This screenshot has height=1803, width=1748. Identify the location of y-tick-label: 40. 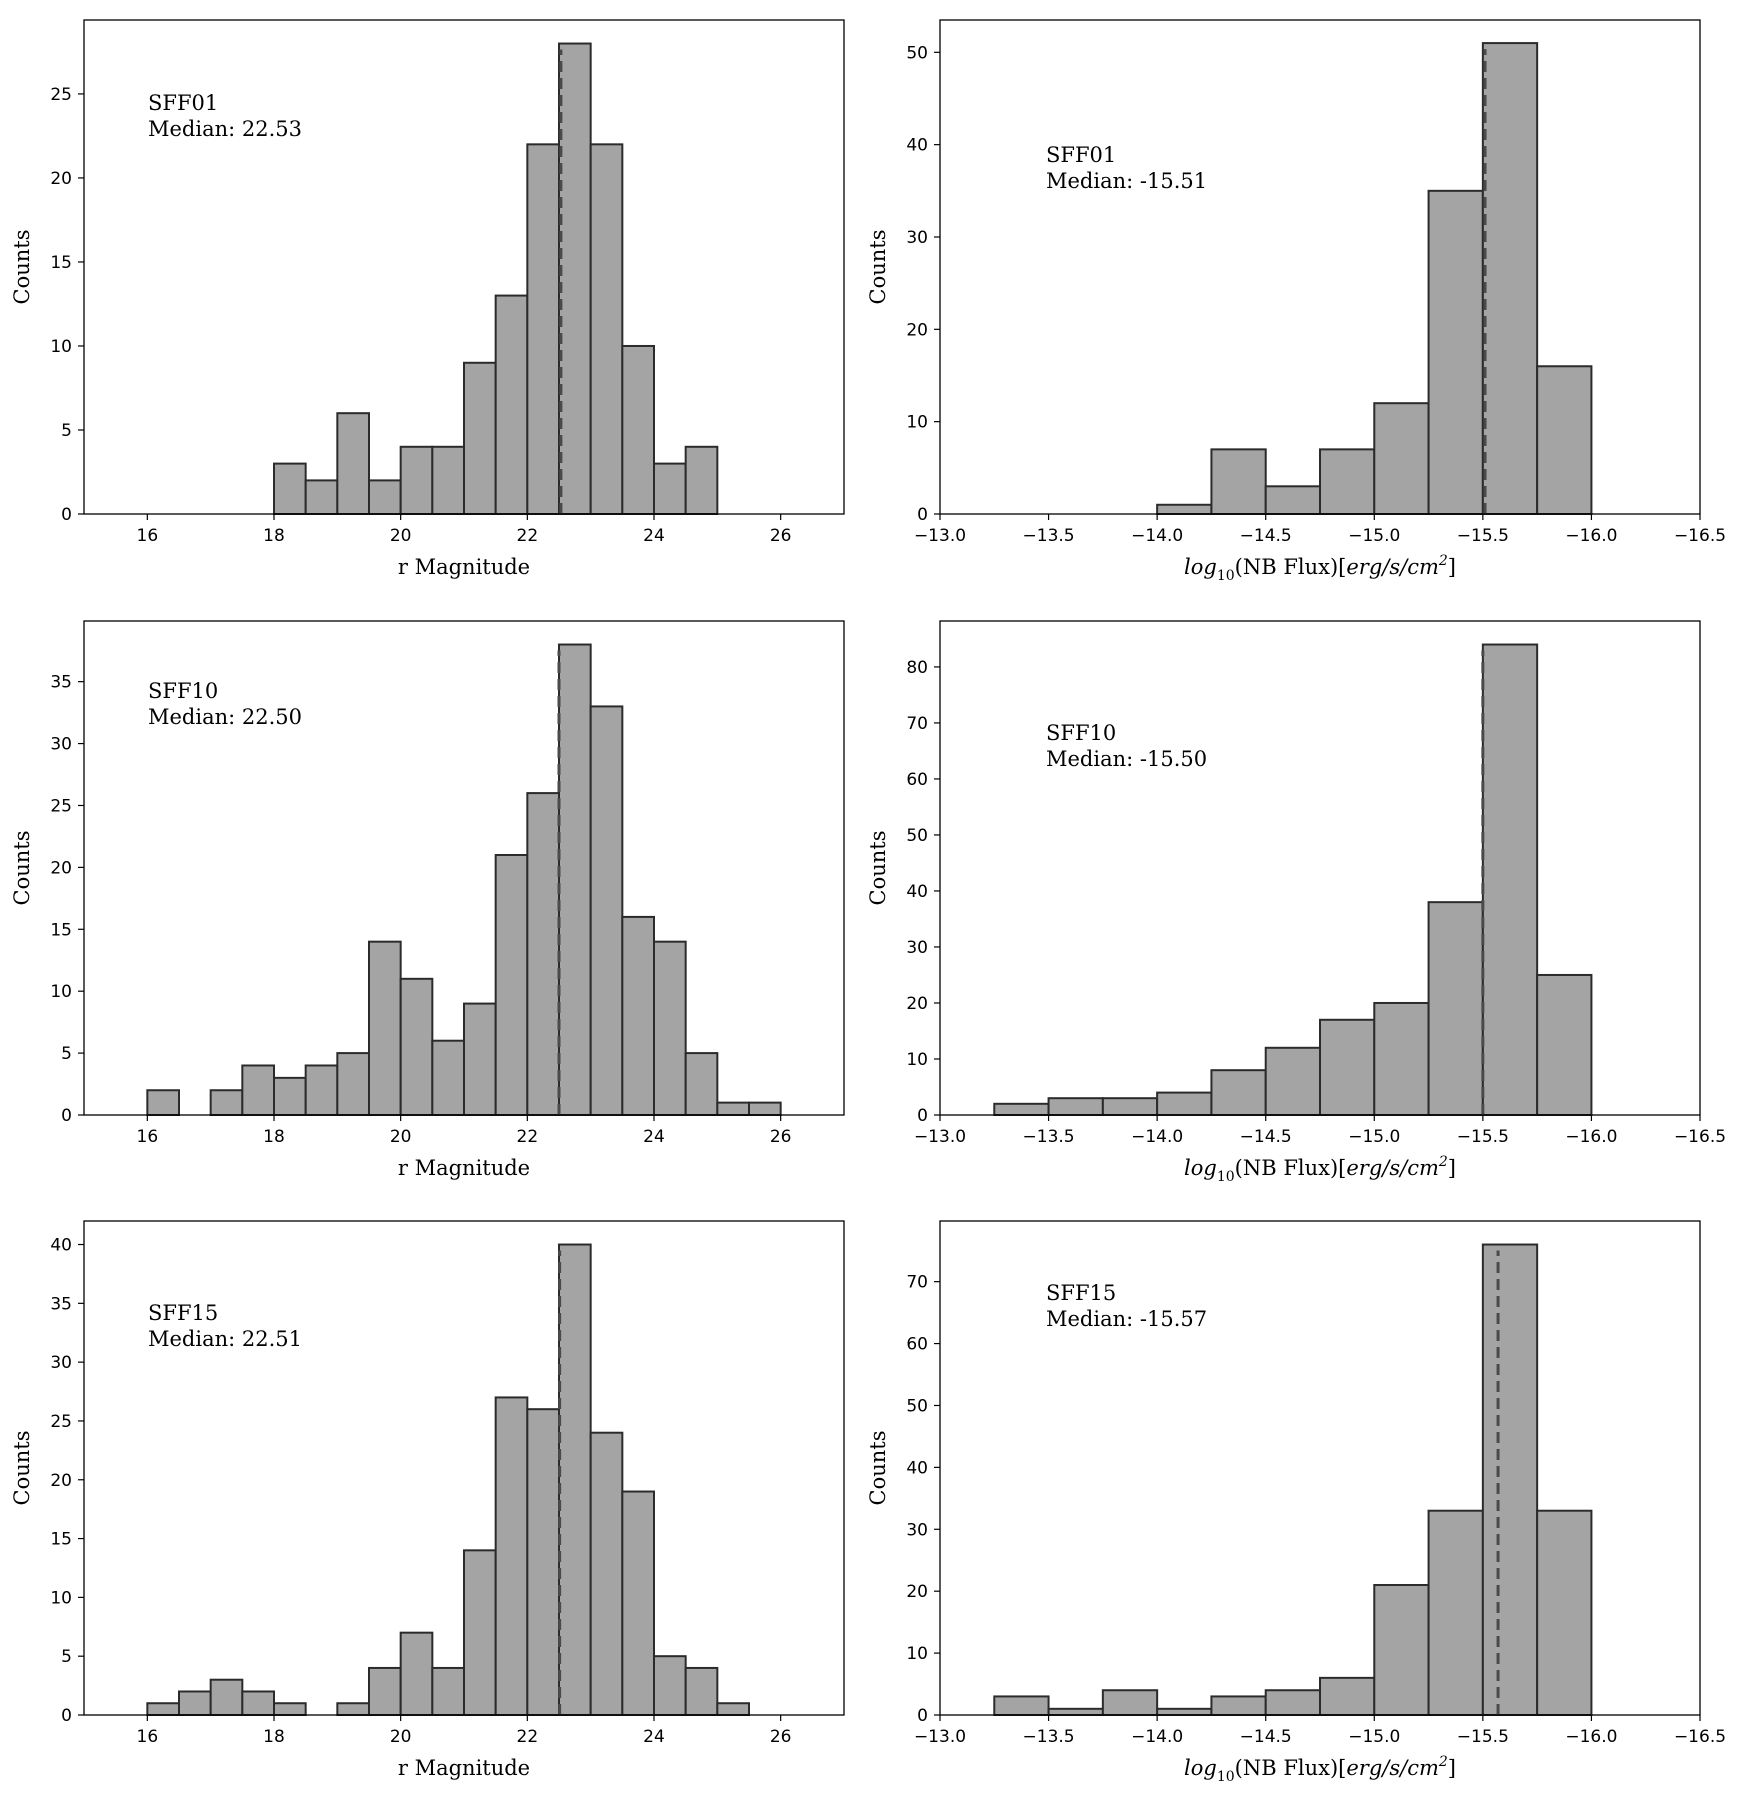
(61, 1246).